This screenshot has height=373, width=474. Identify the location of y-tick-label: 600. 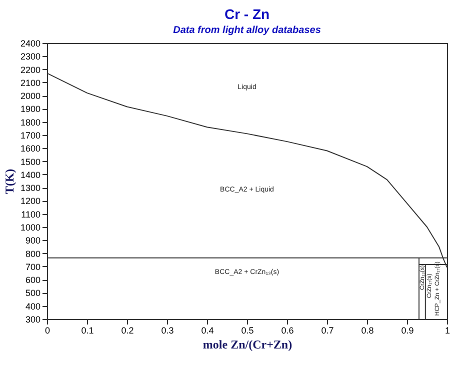
(32, 280).